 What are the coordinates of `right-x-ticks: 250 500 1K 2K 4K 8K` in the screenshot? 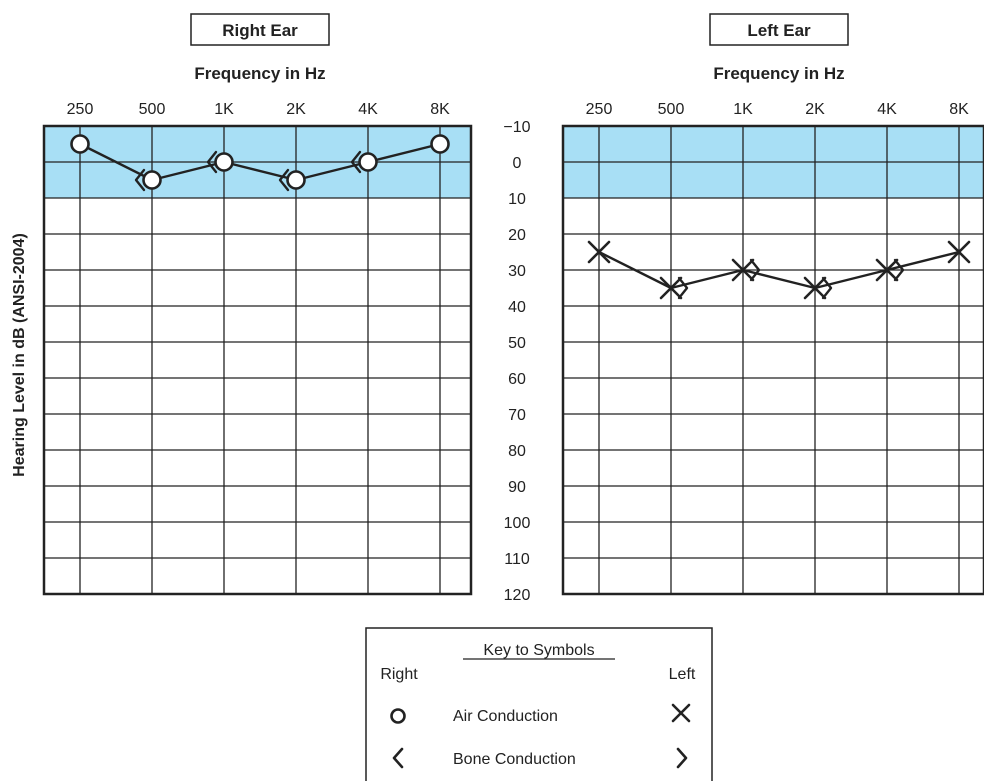 It's located at (258, 109).